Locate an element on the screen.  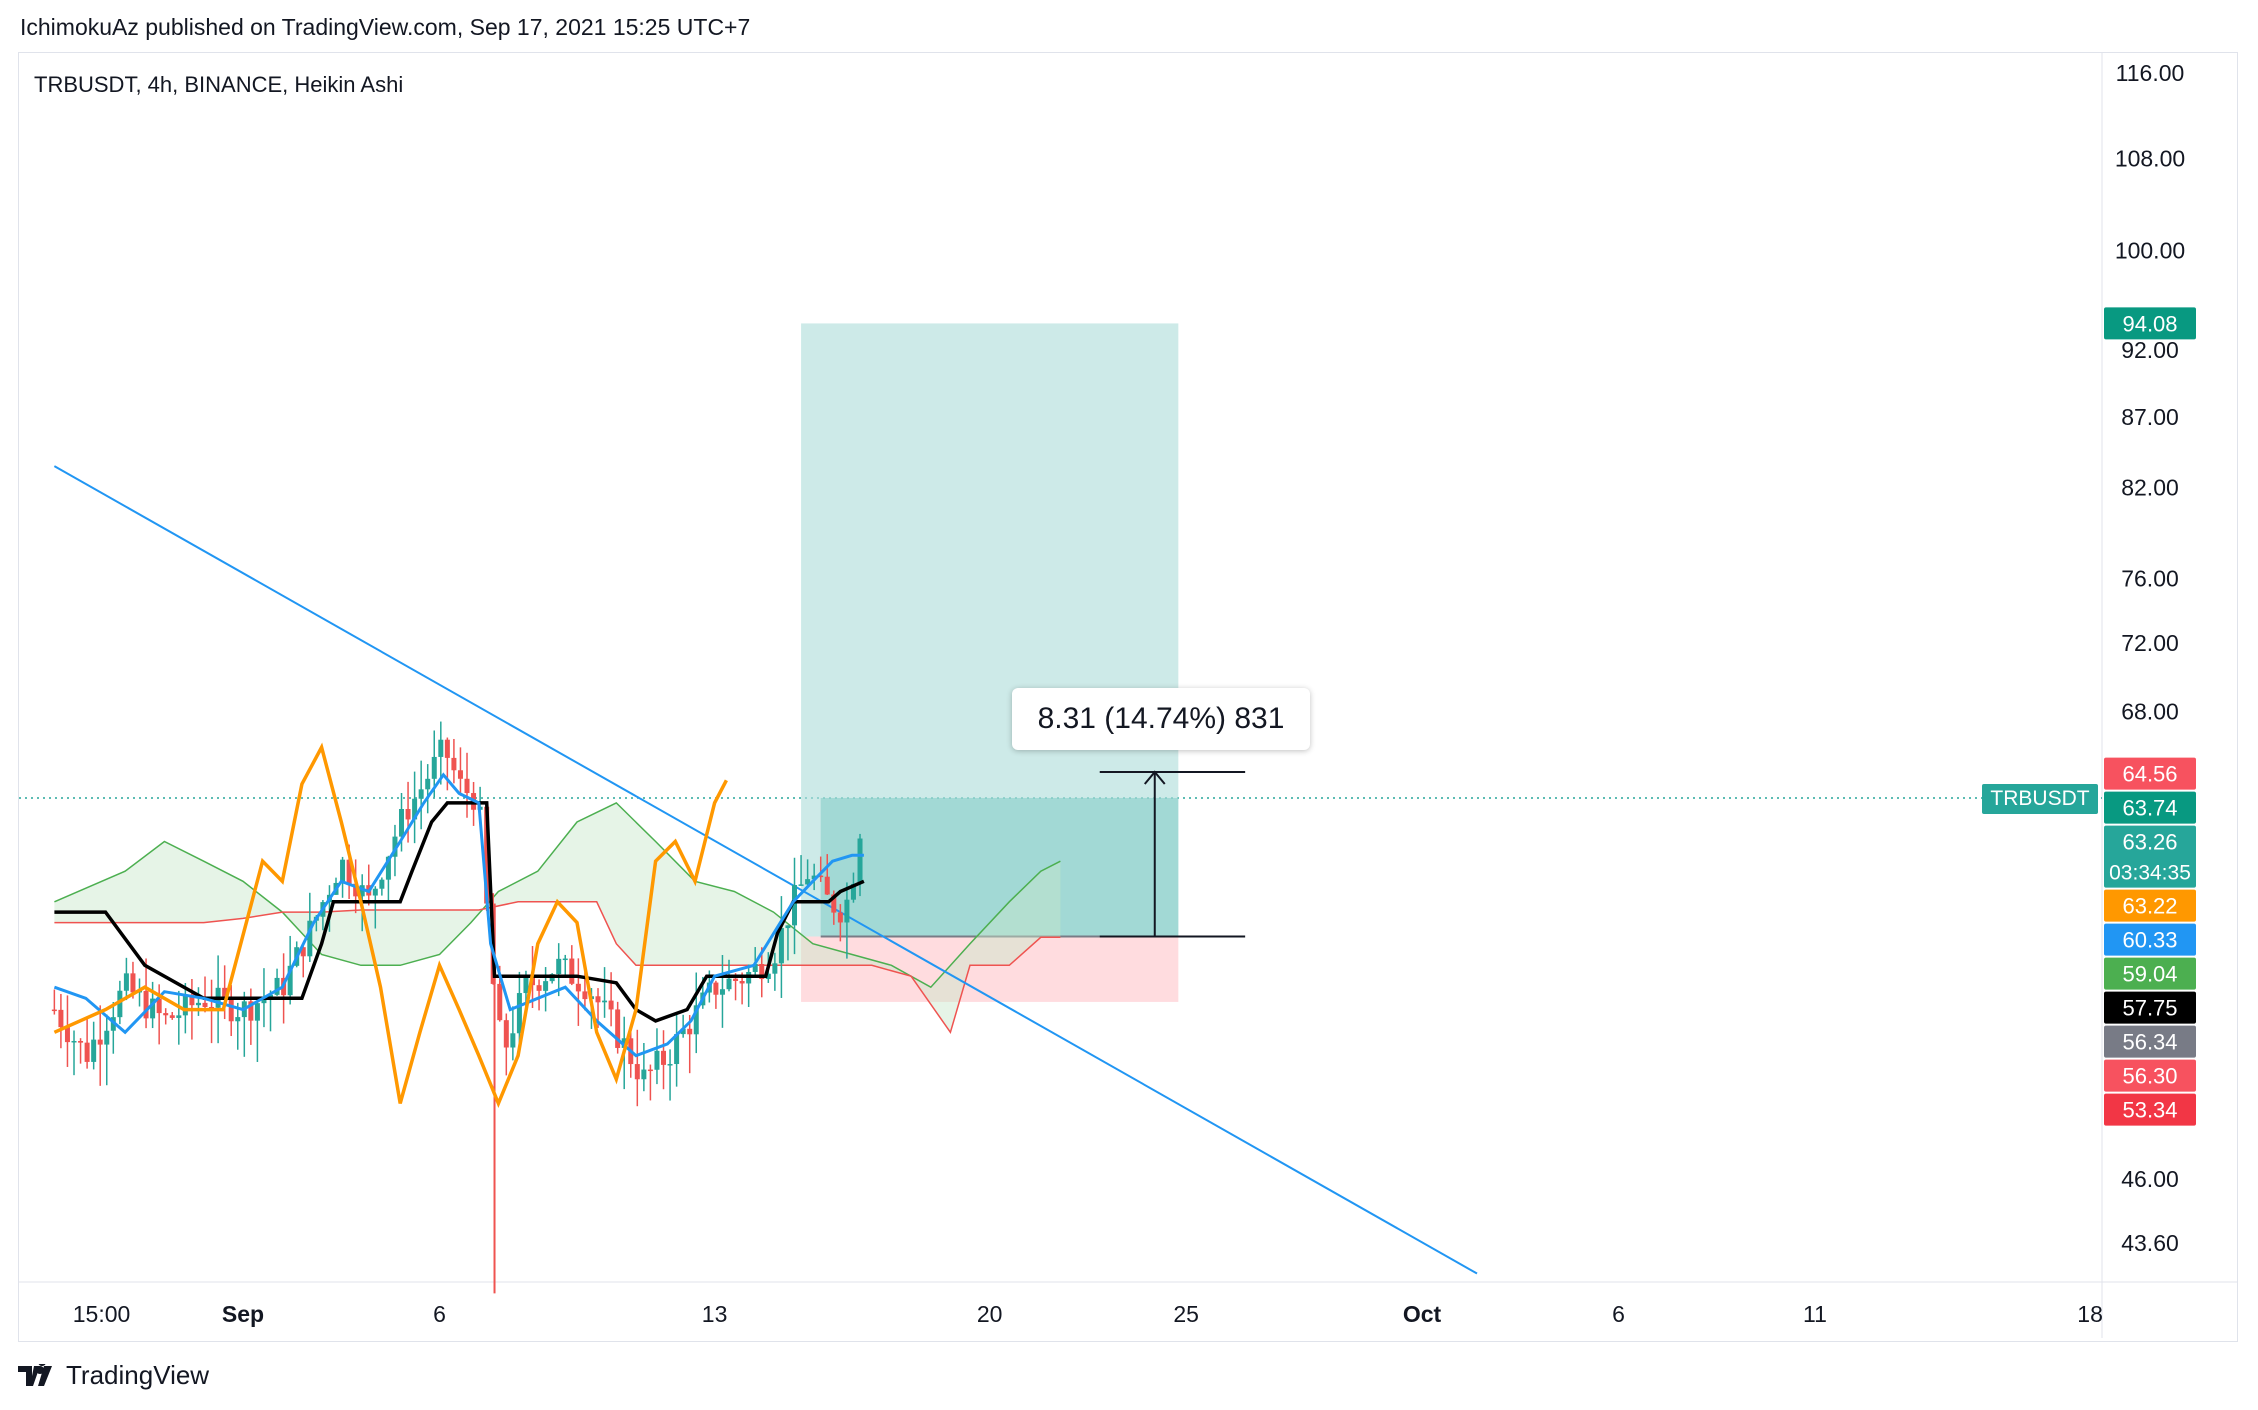
symbol-tag: TRBUSDT is located at coordinates (2040, 799).